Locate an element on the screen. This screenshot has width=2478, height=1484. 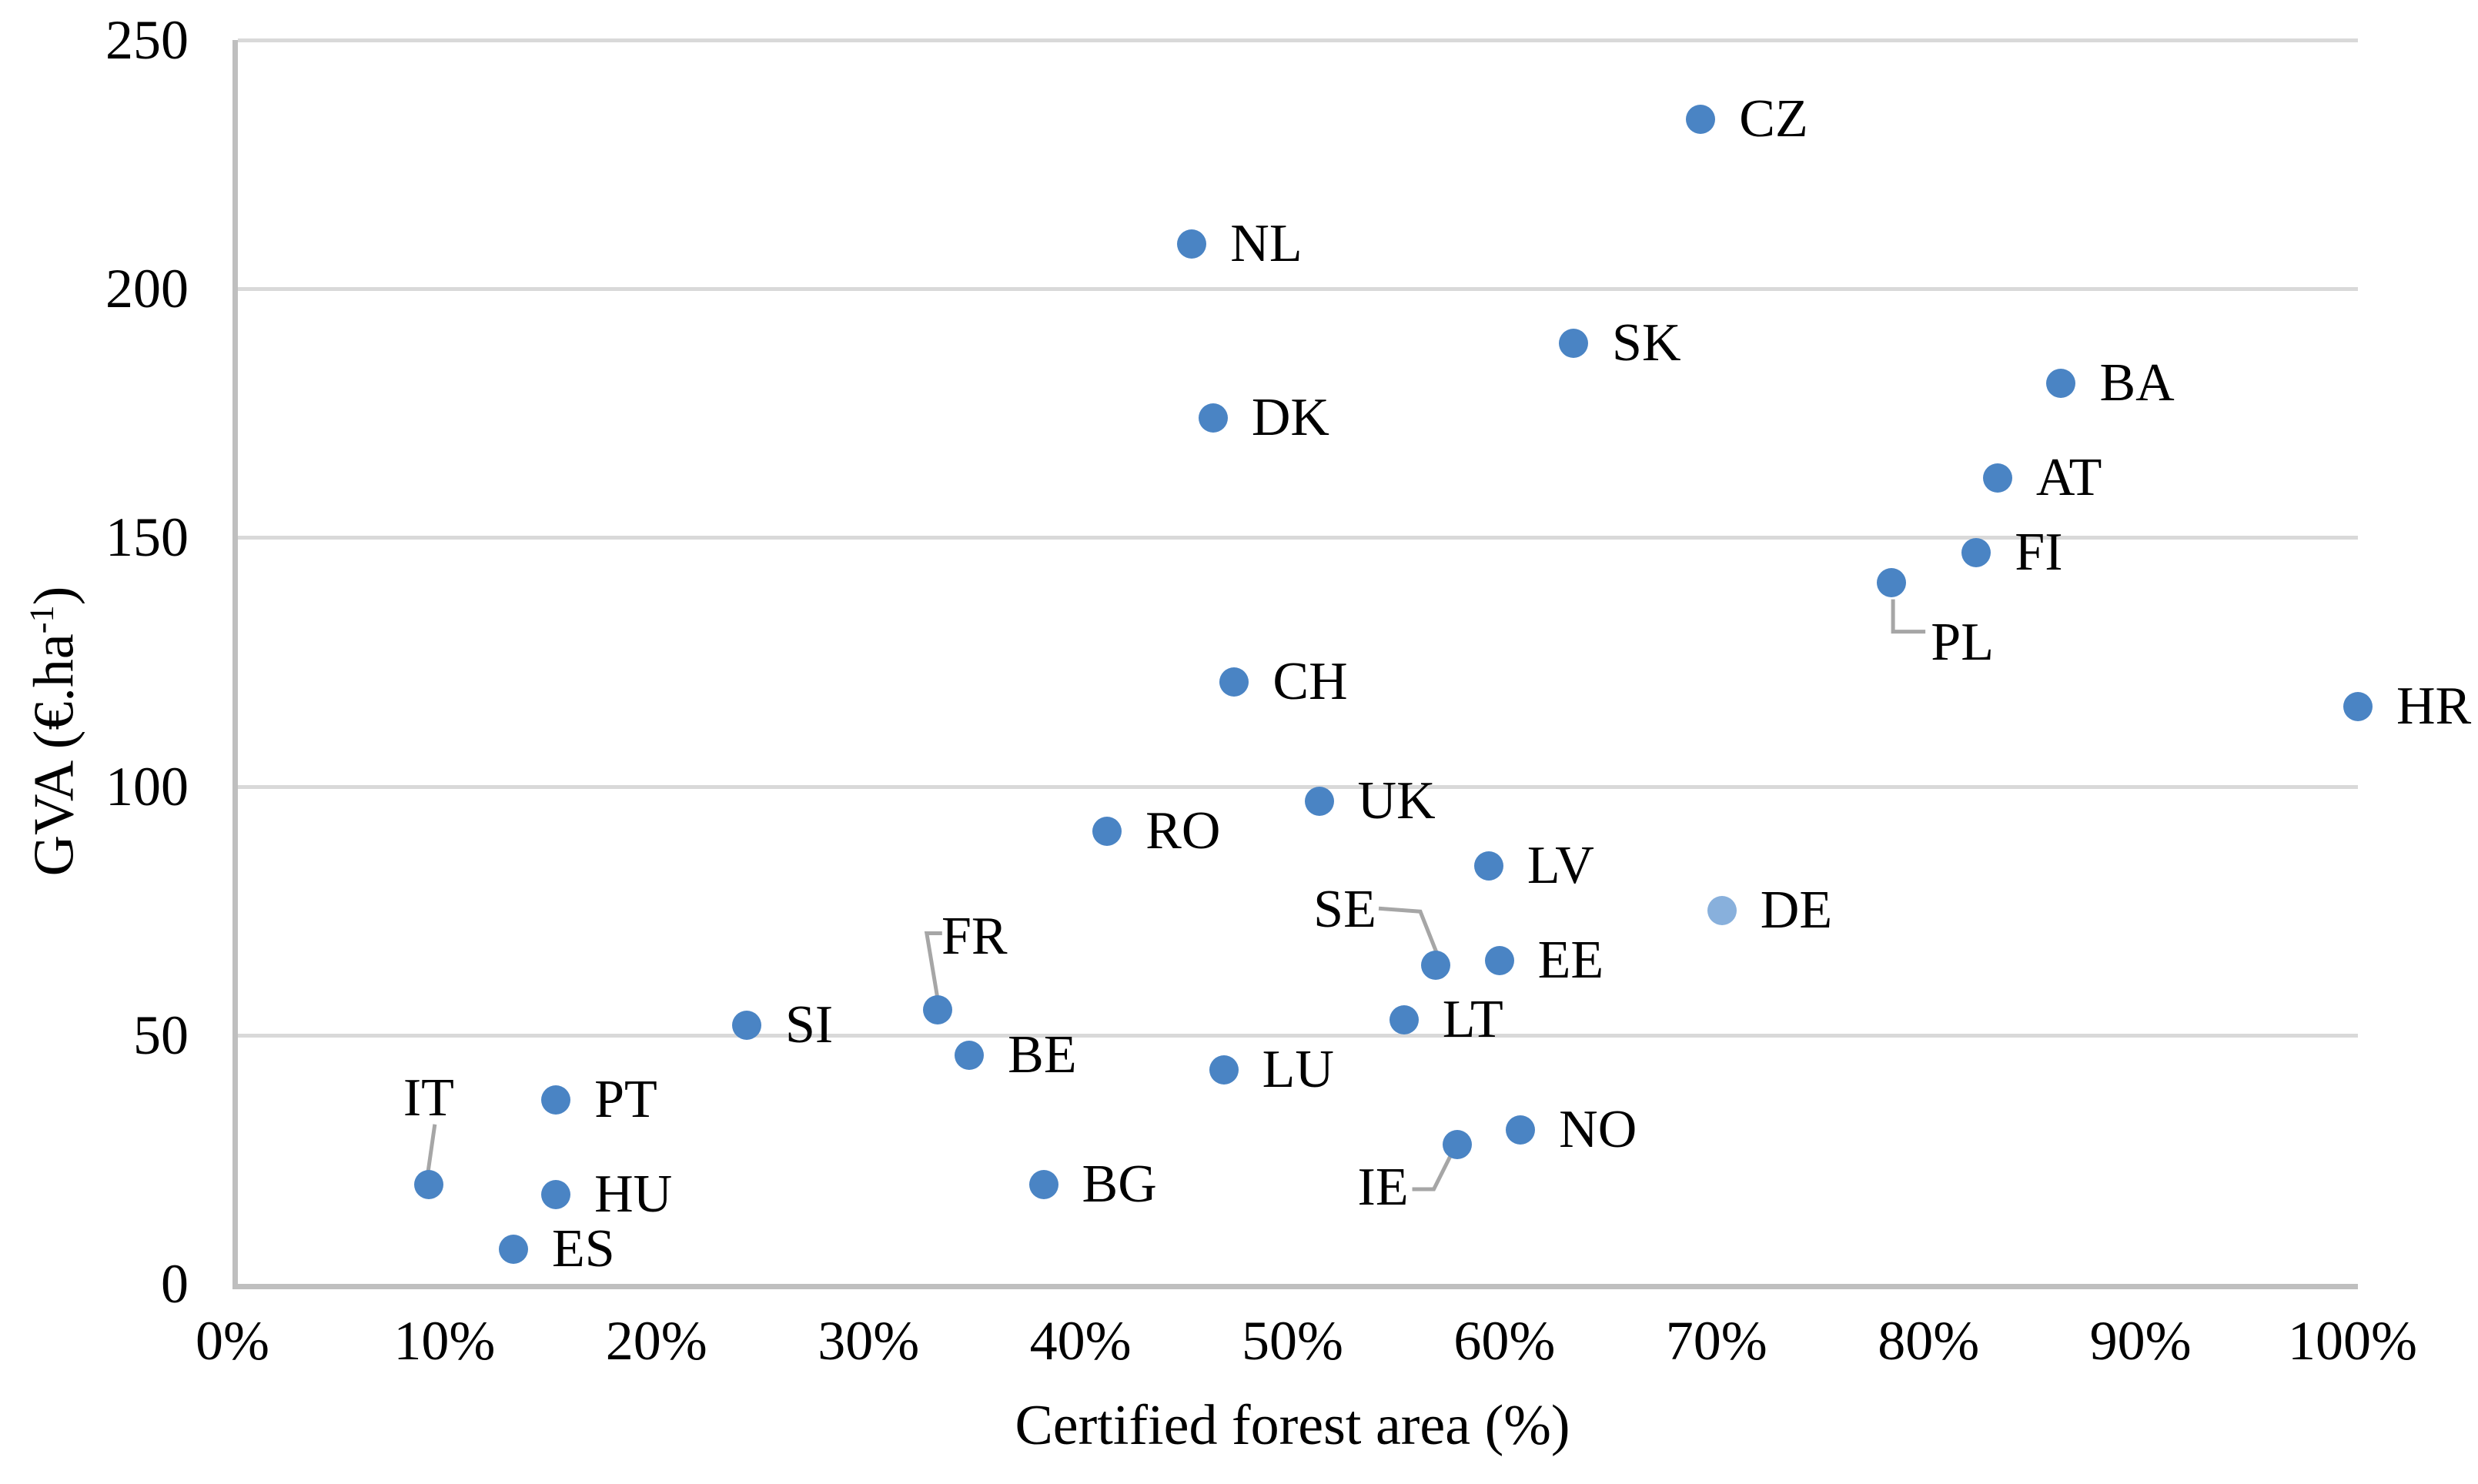
point-label-SE: SE is located at coordinates (1344, 910).